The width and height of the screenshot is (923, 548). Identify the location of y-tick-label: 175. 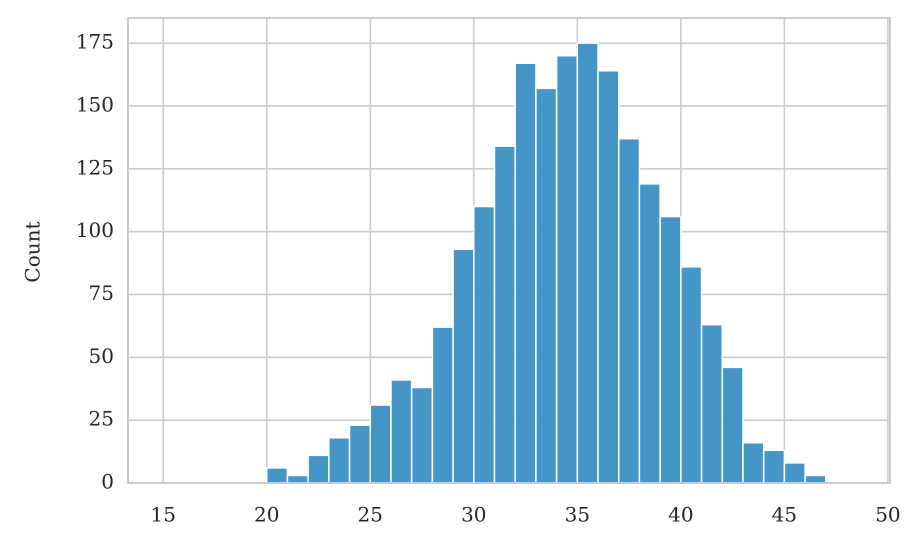
(95, 42).